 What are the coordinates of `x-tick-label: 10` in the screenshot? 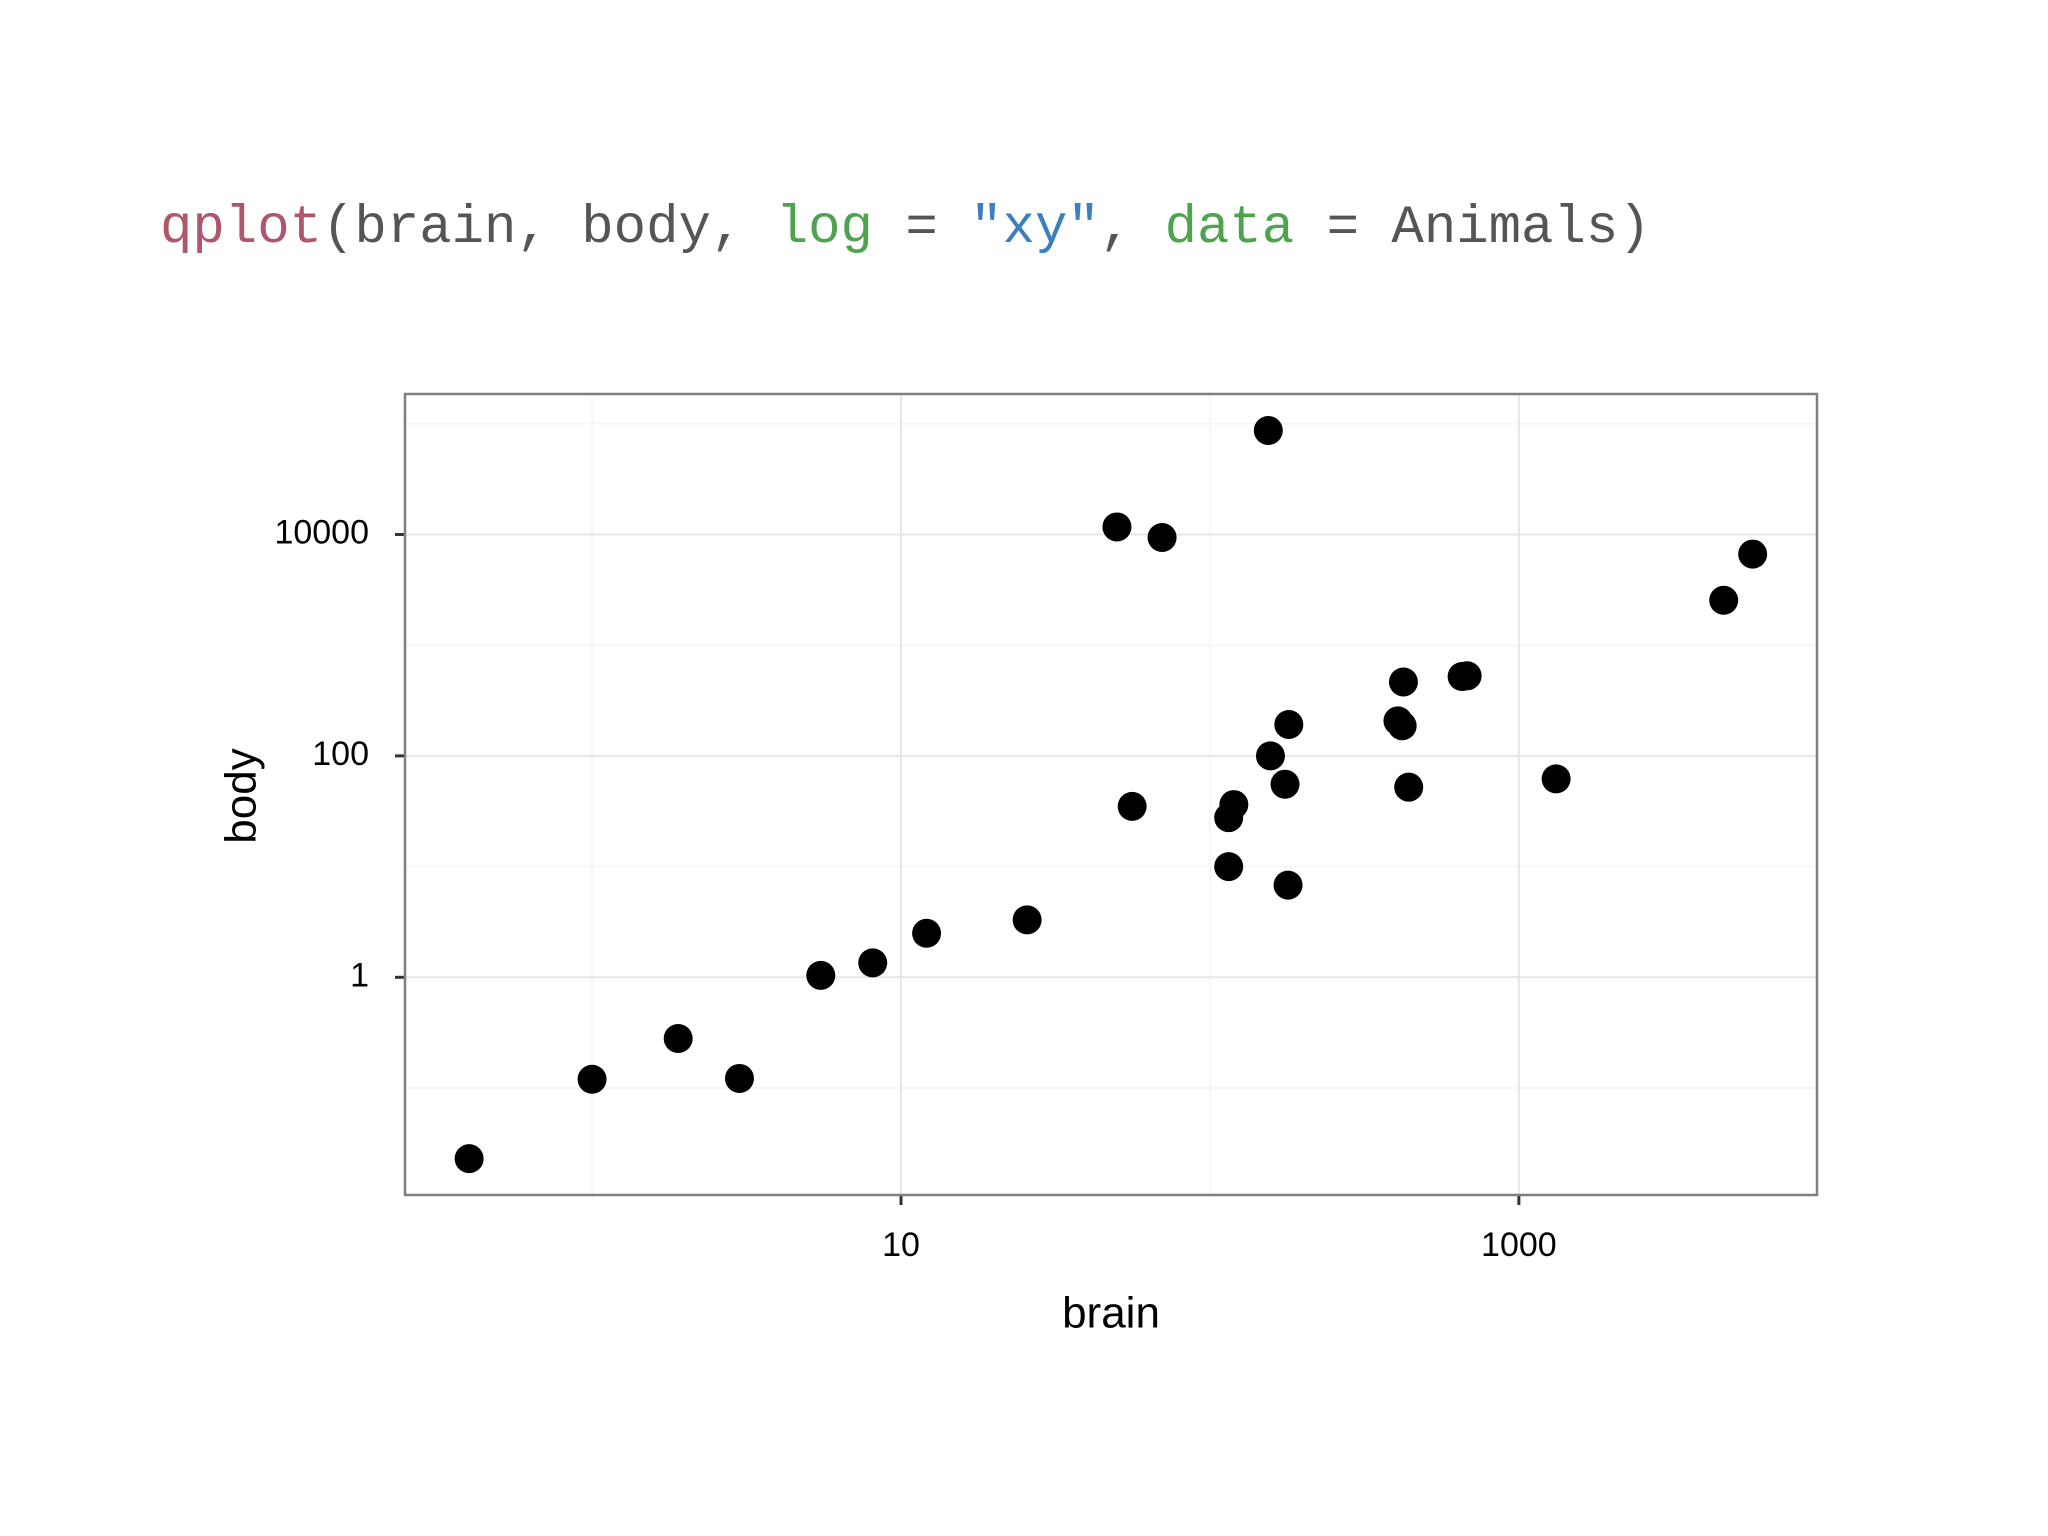 It's located at (901, 1245).